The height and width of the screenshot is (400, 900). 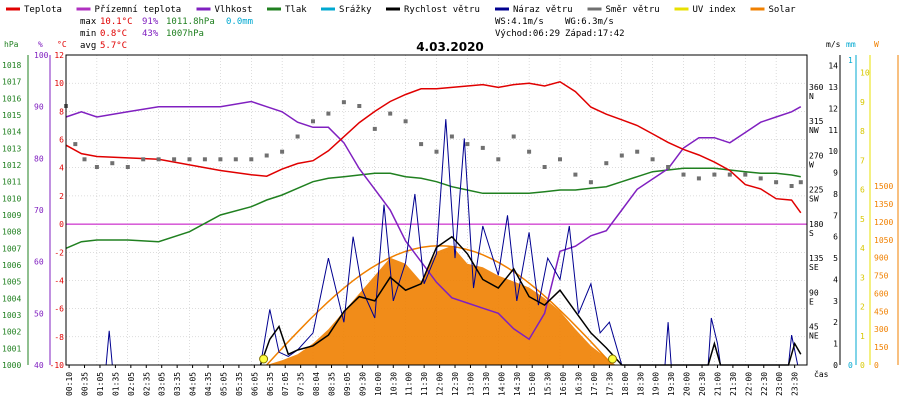 I want to click on stat-max-hum: 91%, so click(x=150, y=22).